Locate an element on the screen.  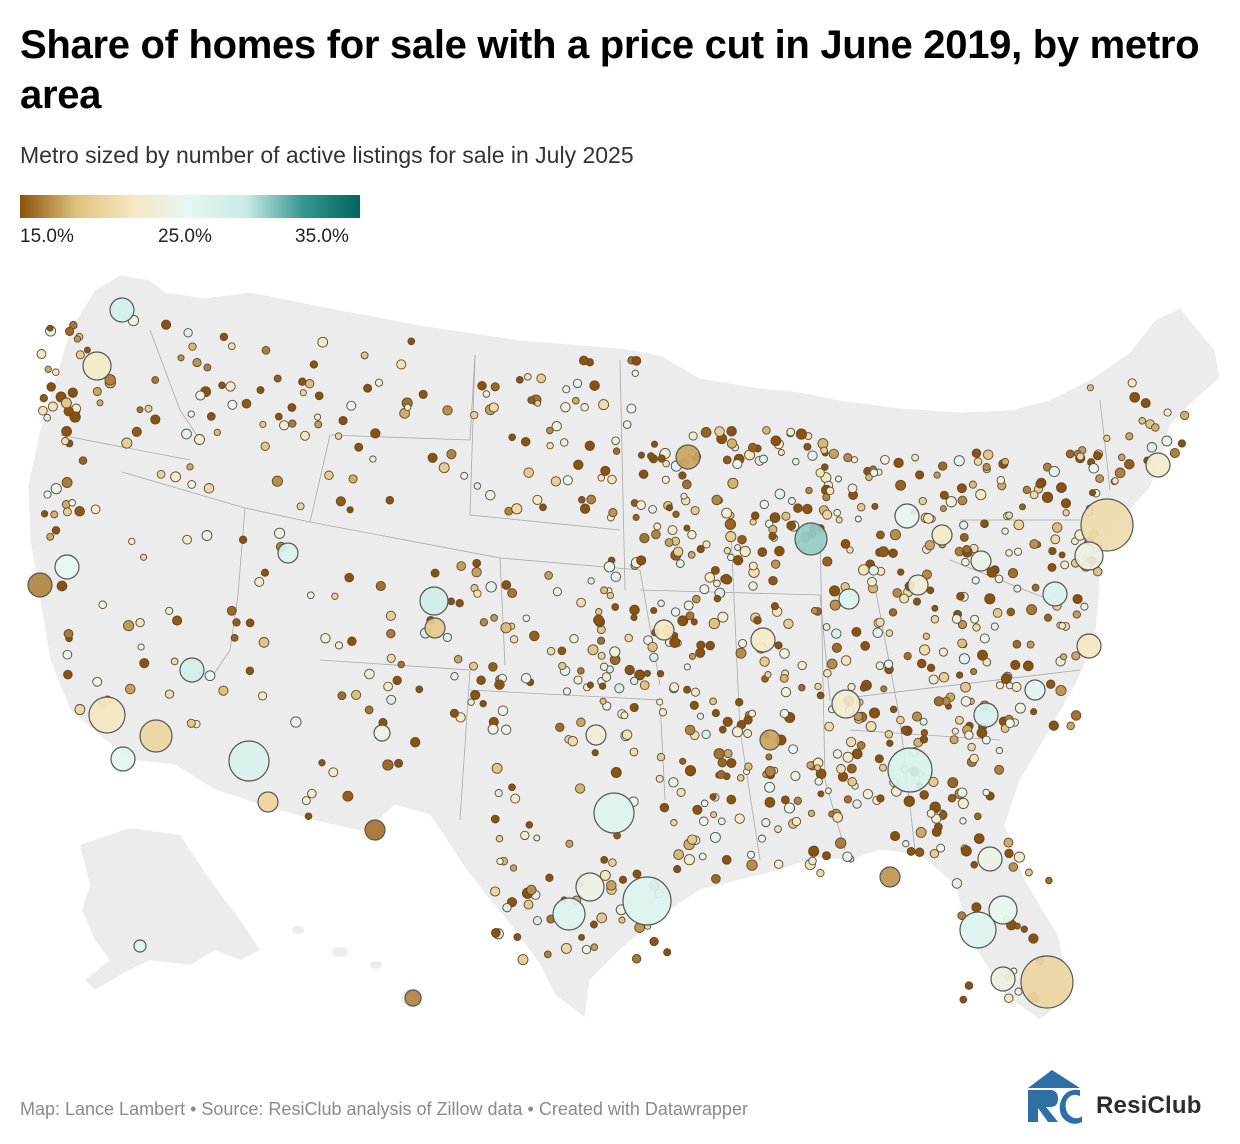
metro-bubble-denver: Denver: 27.5% is located at coordinates (434, 601).